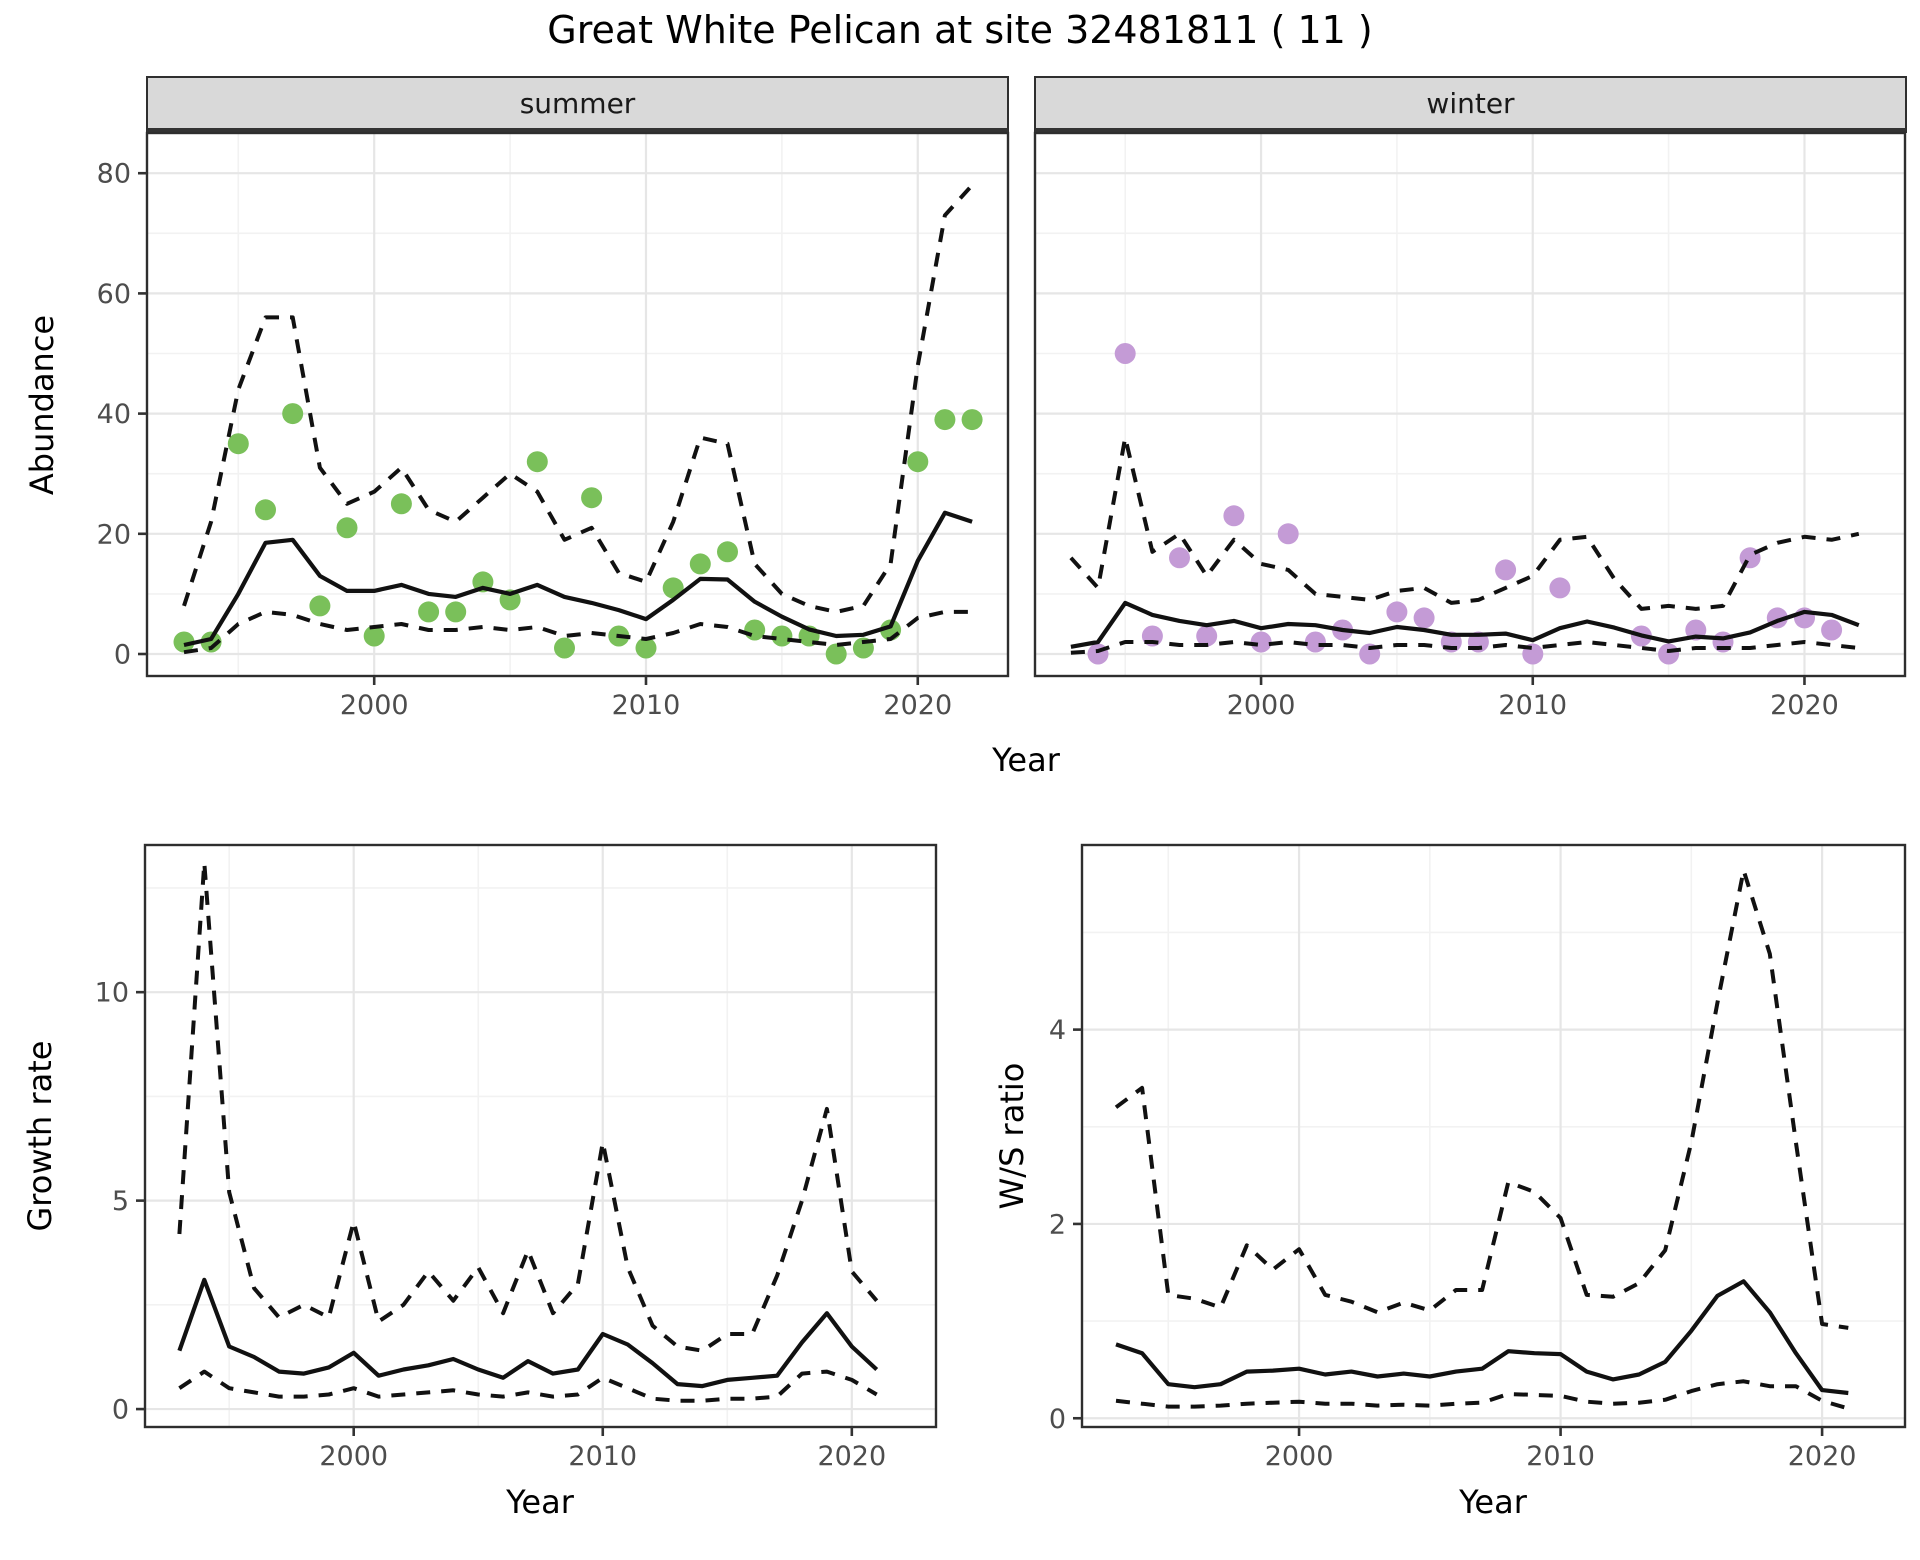 The height and width of the screenshot is (1560, 1920). I want to click on facet-strip-summer-label: summer, so click(577, 103).